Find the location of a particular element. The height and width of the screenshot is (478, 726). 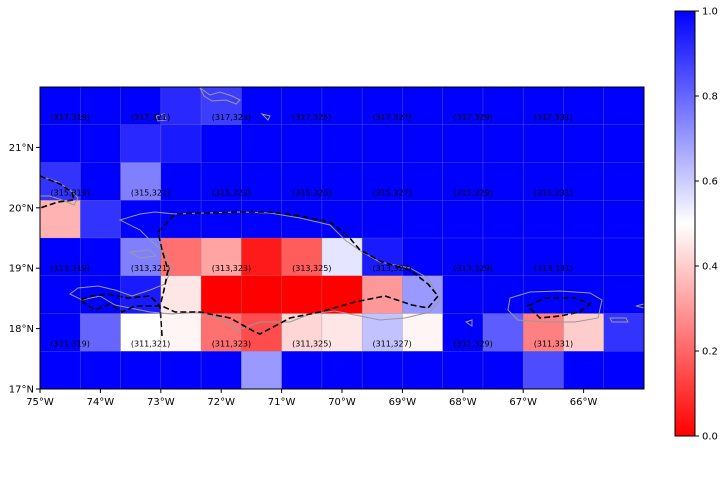

cell-label: (311,329) is located at coordinates (472, 344).